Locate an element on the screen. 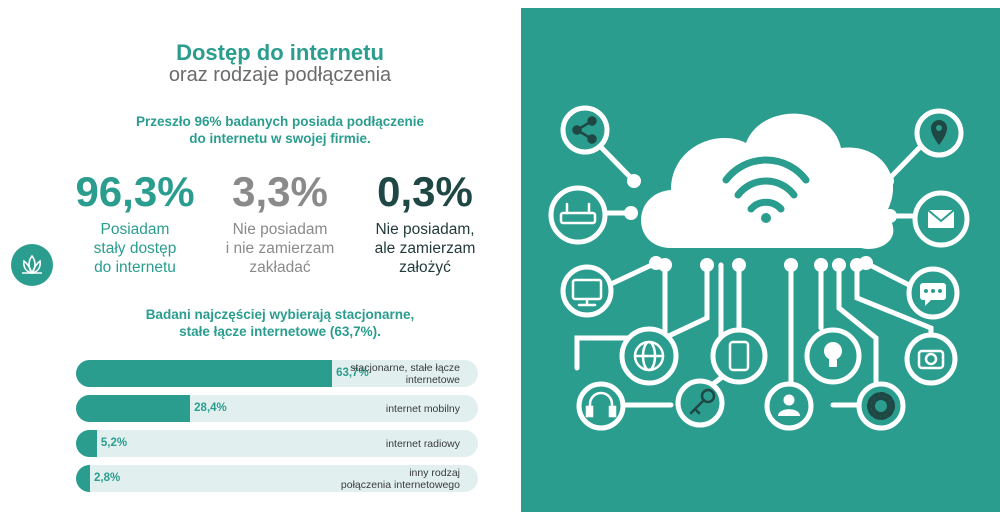 The height and width of the screenshot is (517, 1000). chat-icon is located at coordinates (933, 294).